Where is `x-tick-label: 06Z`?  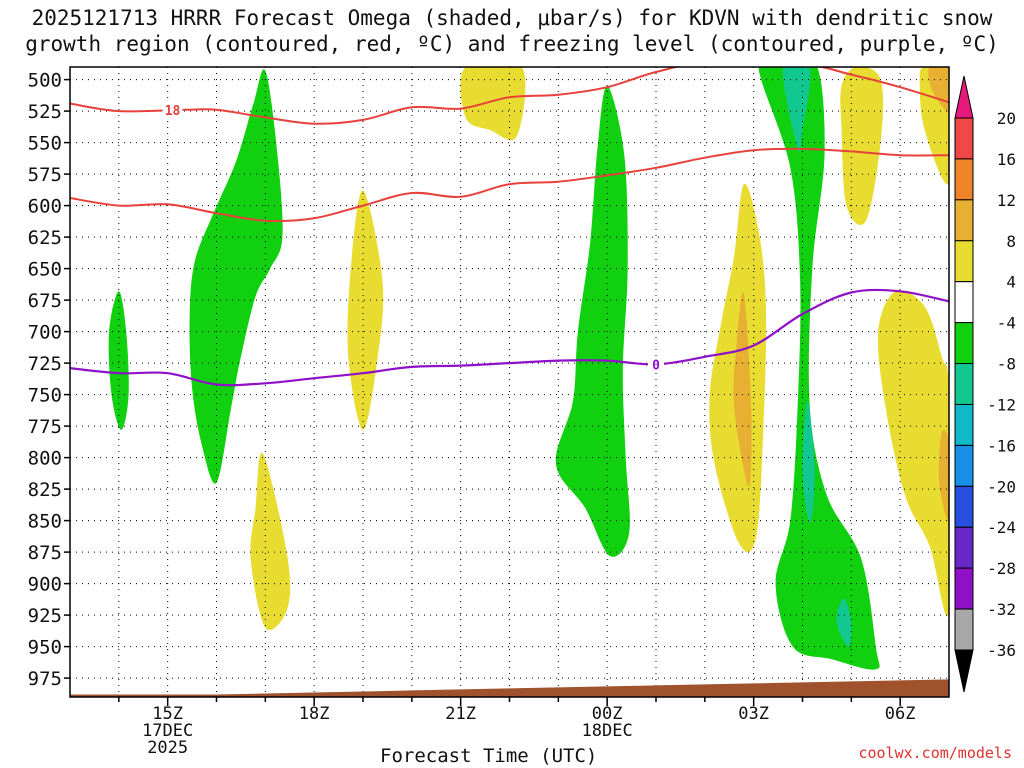
x-tick-label: 06Z is located at coordinates (900, 714).